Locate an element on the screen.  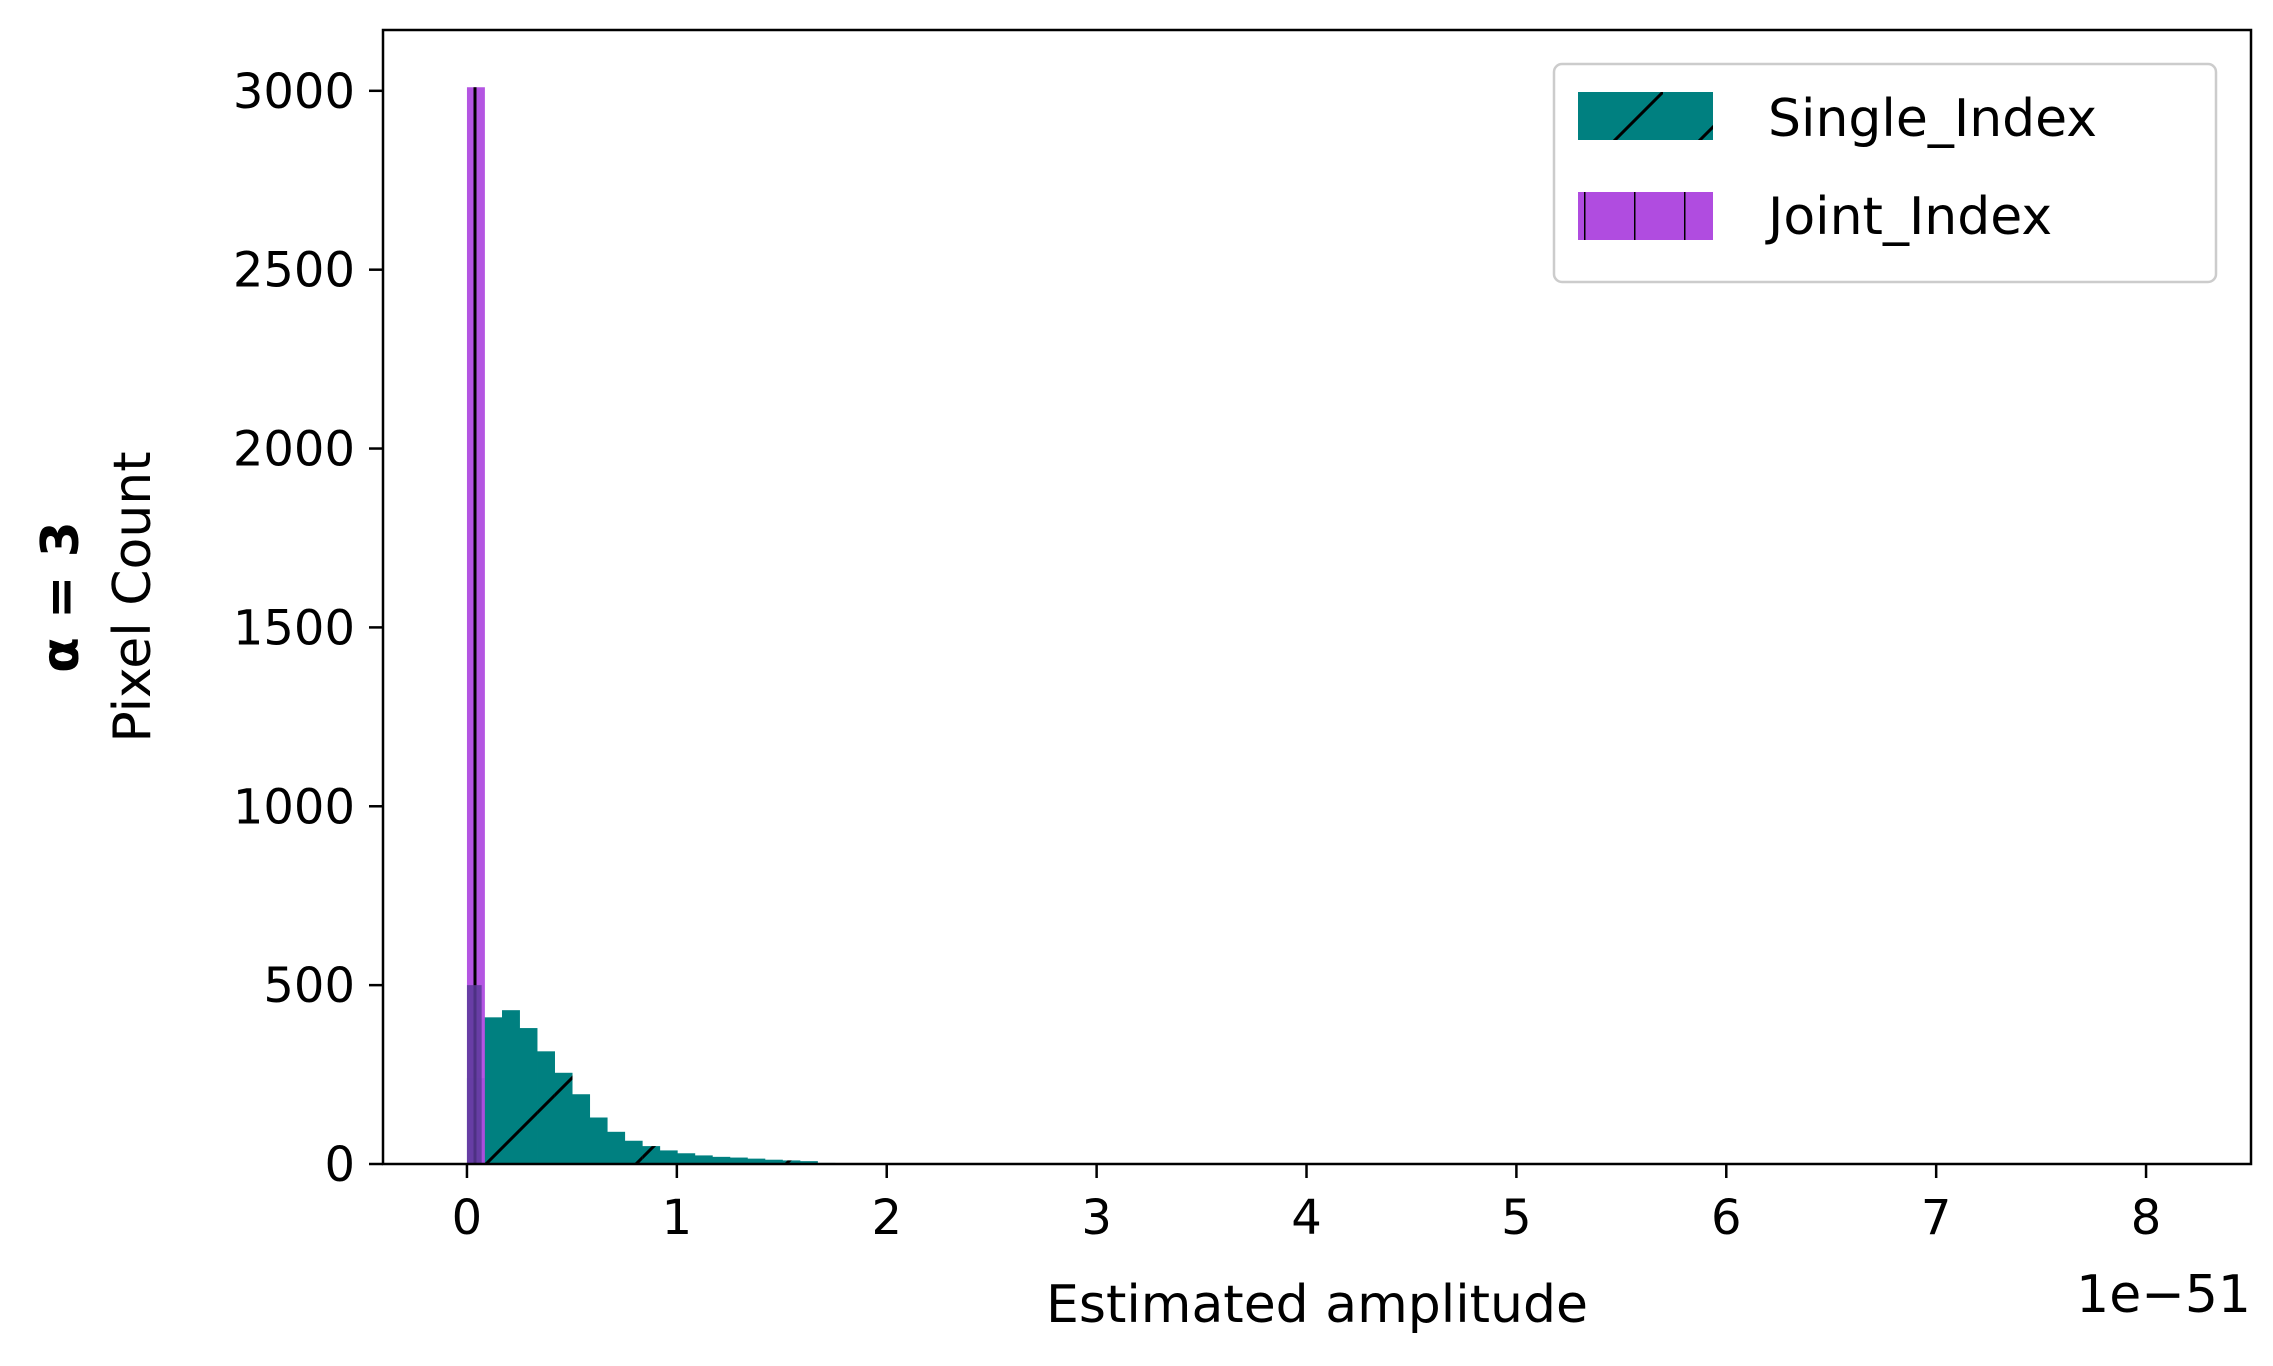
x-tick-label: 5 is located at coordinates (1516, 1218).